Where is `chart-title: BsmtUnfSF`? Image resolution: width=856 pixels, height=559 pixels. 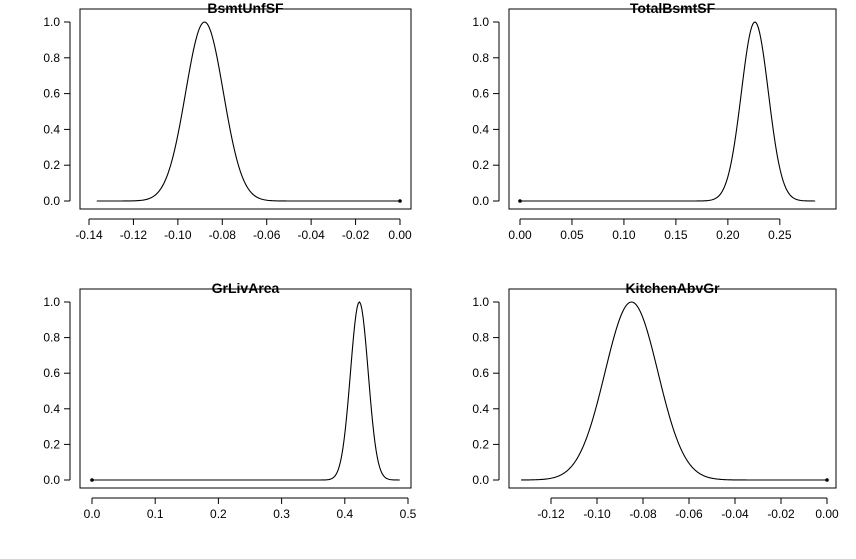
chart-title: BsmtUnfSF is located at coordinates (245, 8).